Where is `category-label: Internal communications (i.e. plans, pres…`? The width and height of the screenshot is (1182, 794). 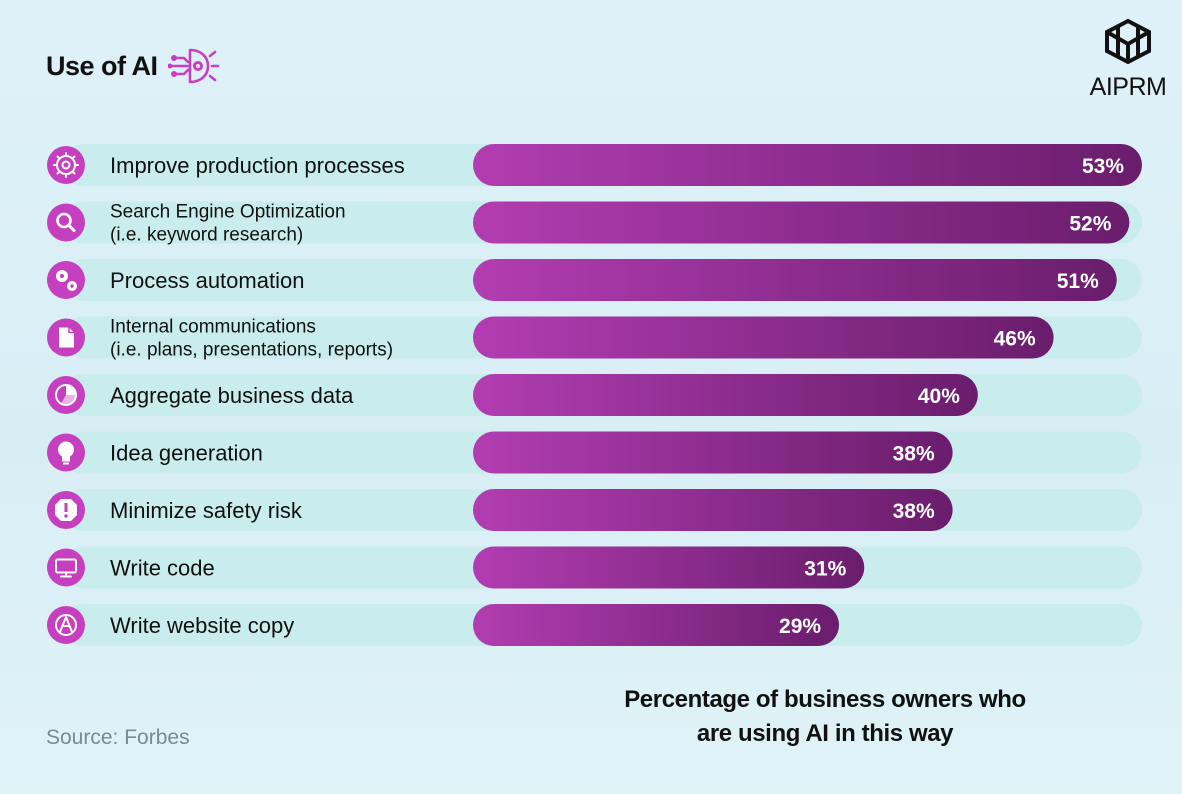
category-label: Internal communications (i.e. plans, pres… is located at coordinates (251, 339).